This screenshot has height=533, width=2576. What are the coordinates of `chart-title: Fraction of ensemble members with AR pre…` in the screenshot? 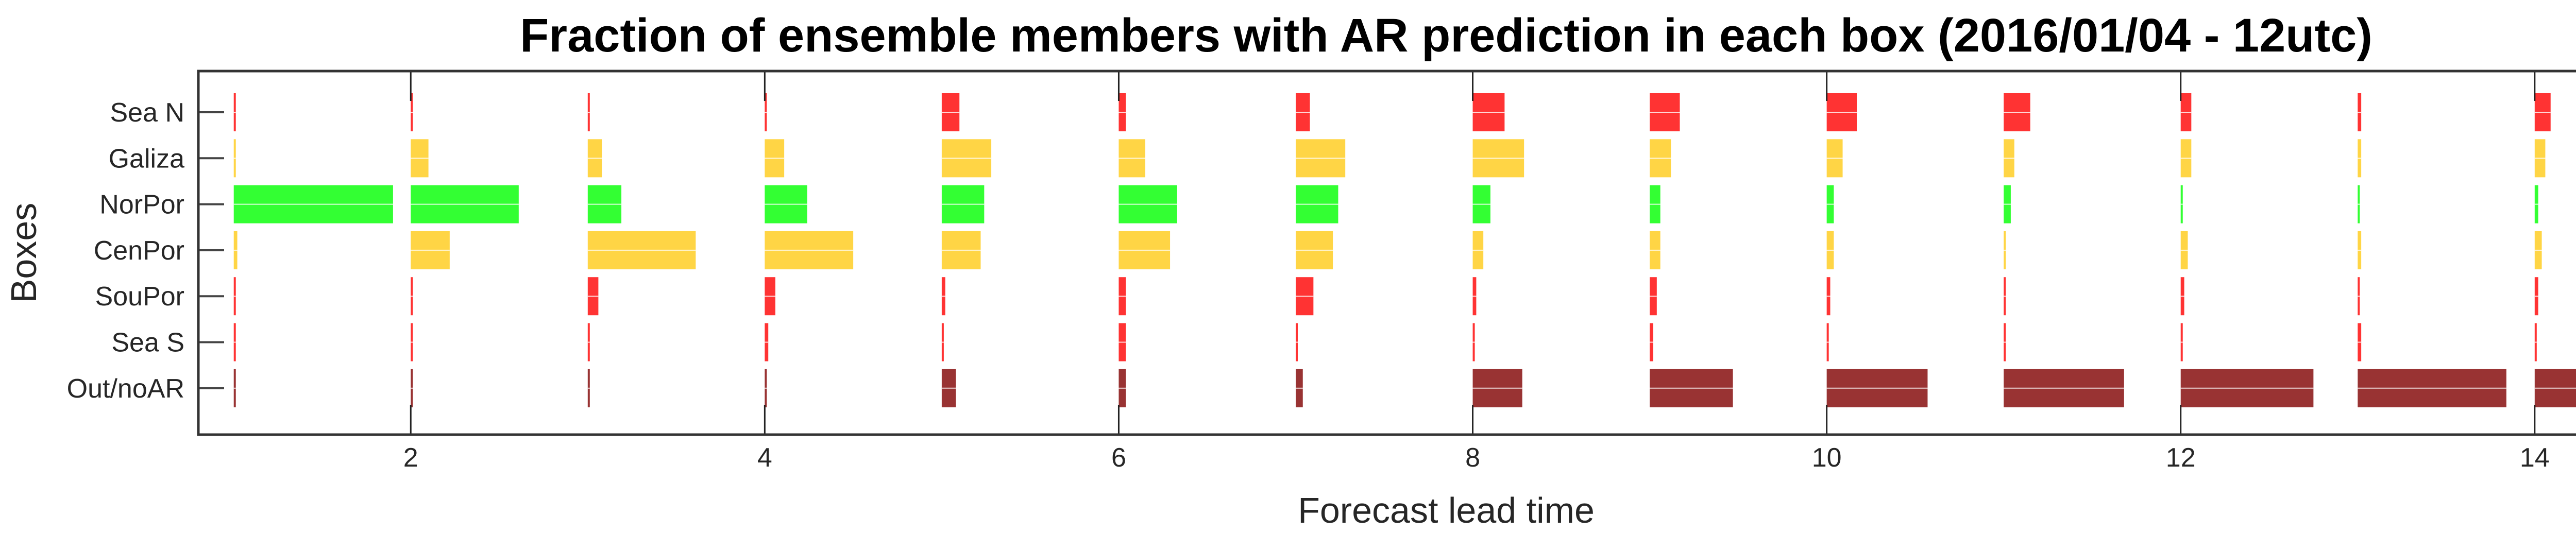 It's located at (1446, 35).